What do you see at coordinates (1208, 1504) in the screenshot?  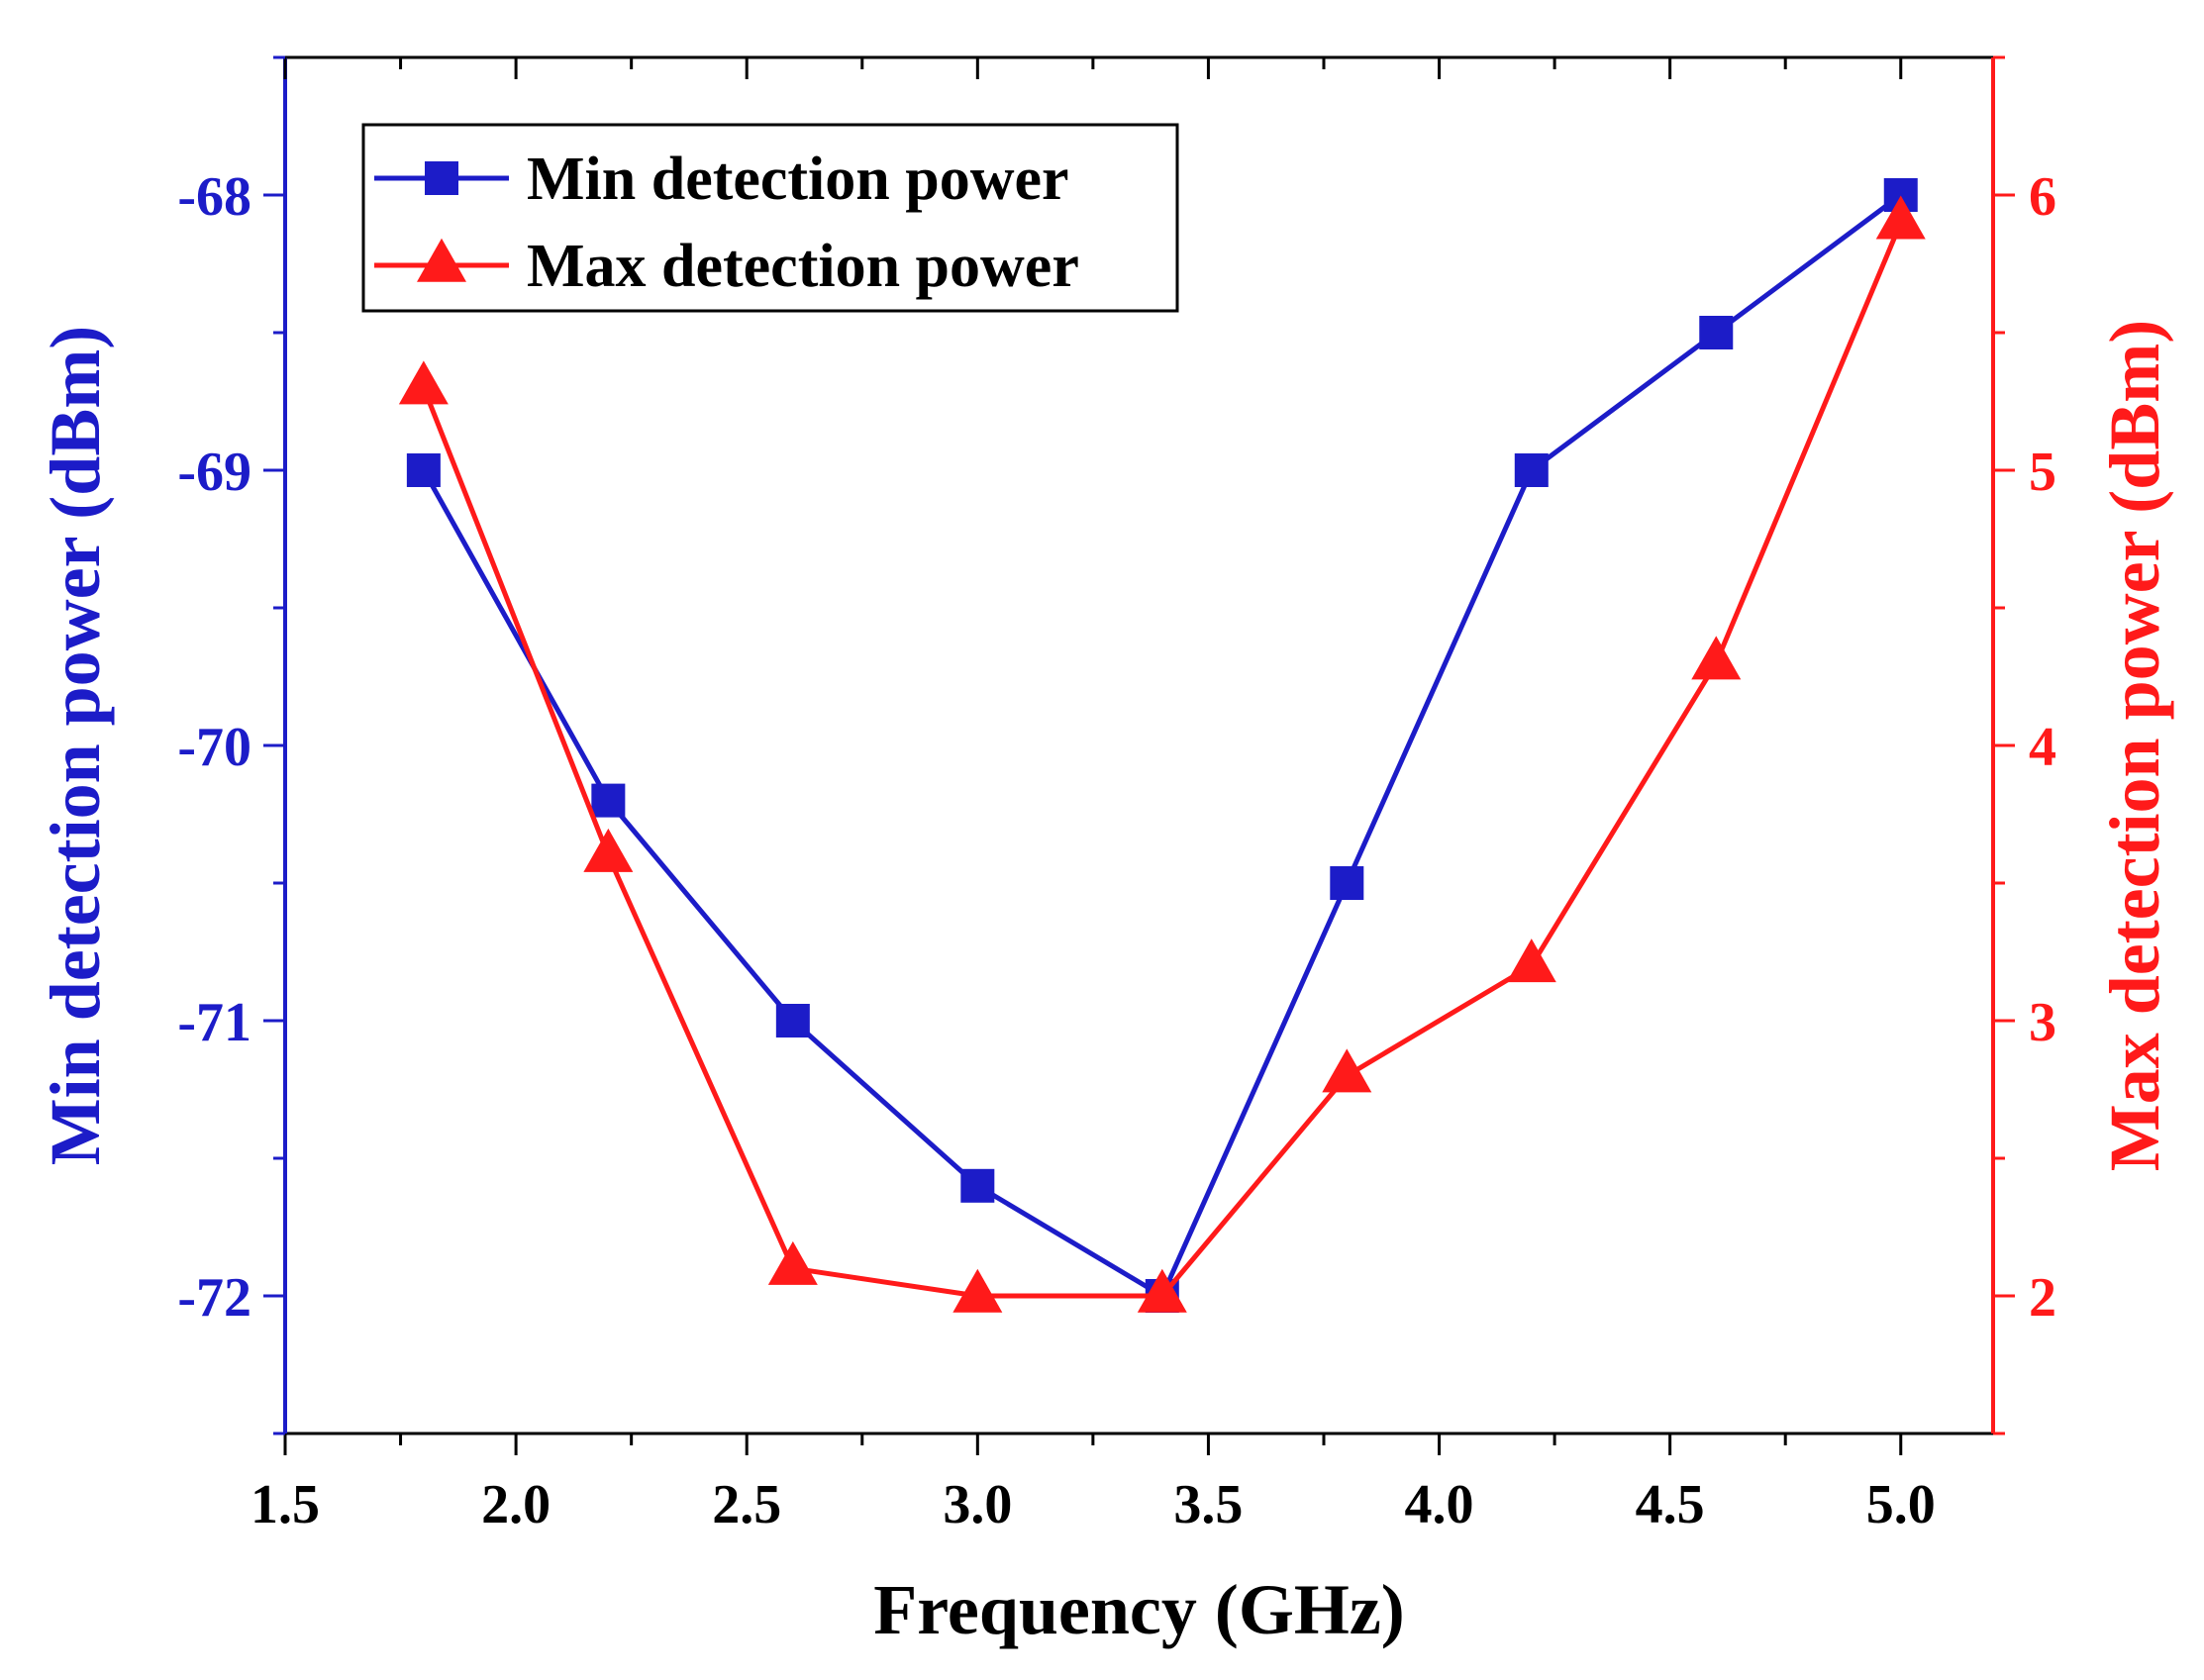 I see `x-tick-label: 3.5` at bounding box center [1208, 1504].